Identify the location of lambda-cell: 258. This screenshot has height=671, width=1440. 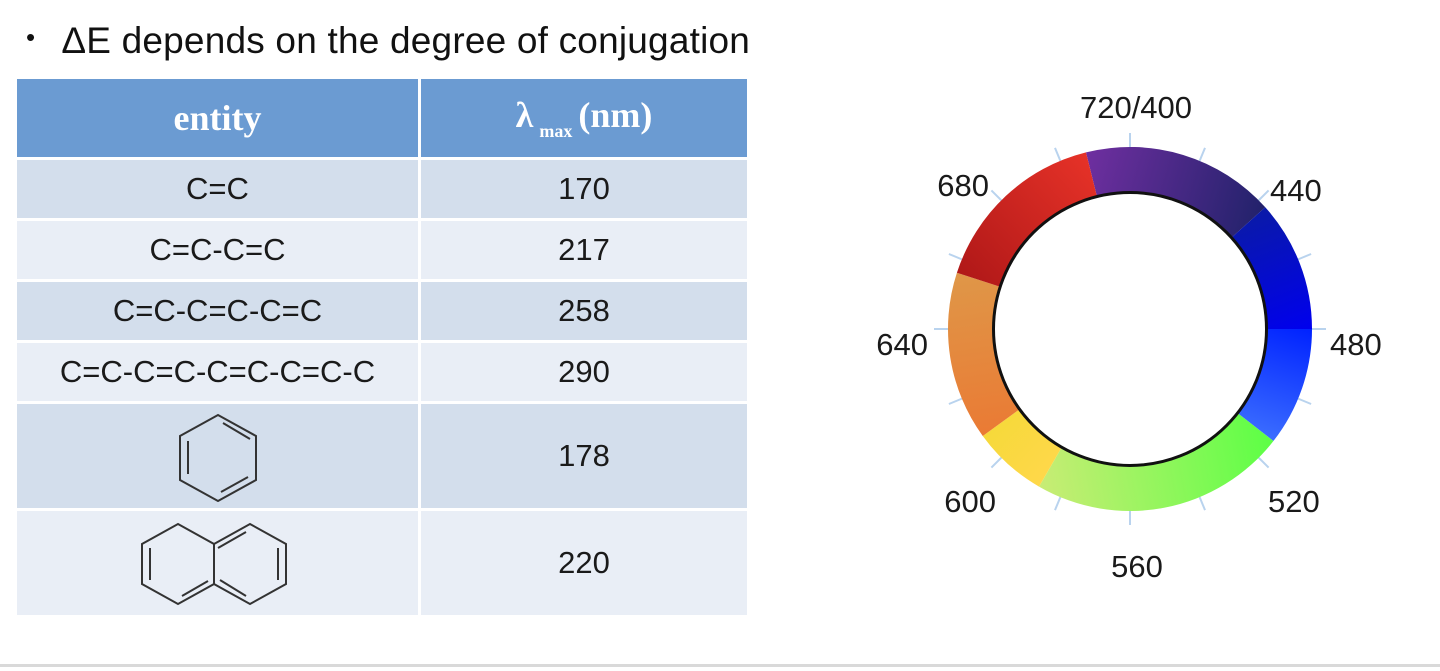
(584, 311).